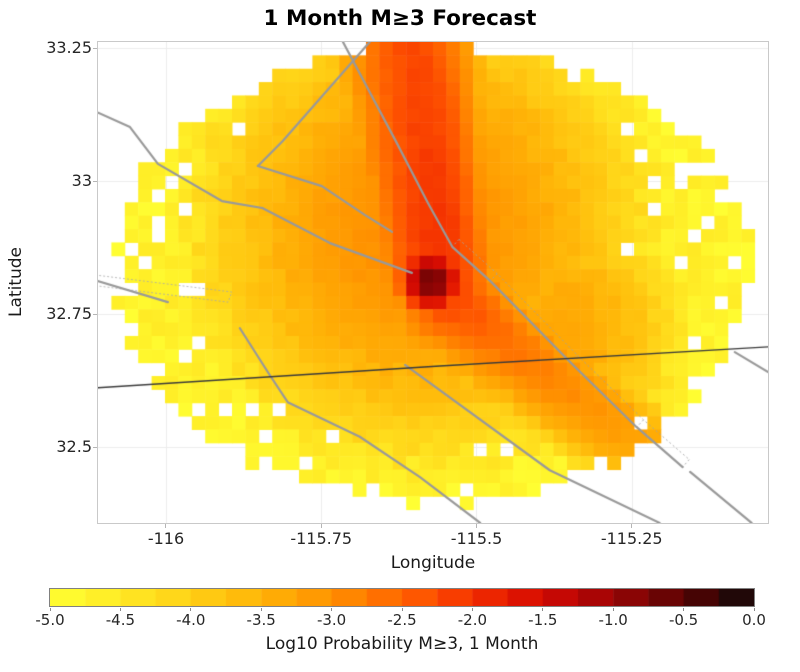 The image size is (800, 672). I want to click on y-tick-label: 32.75, so click(69, 314).